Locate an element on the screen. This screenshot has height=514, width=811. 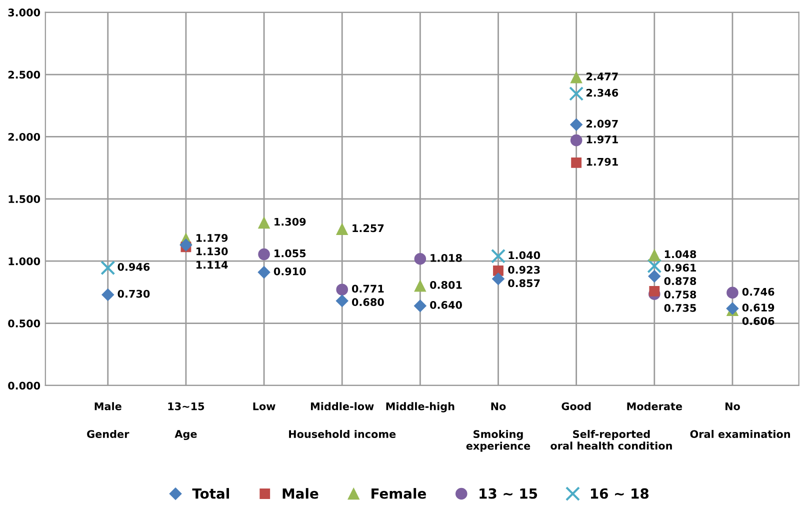
legend-label: Total is located at coordinates (210, 493).